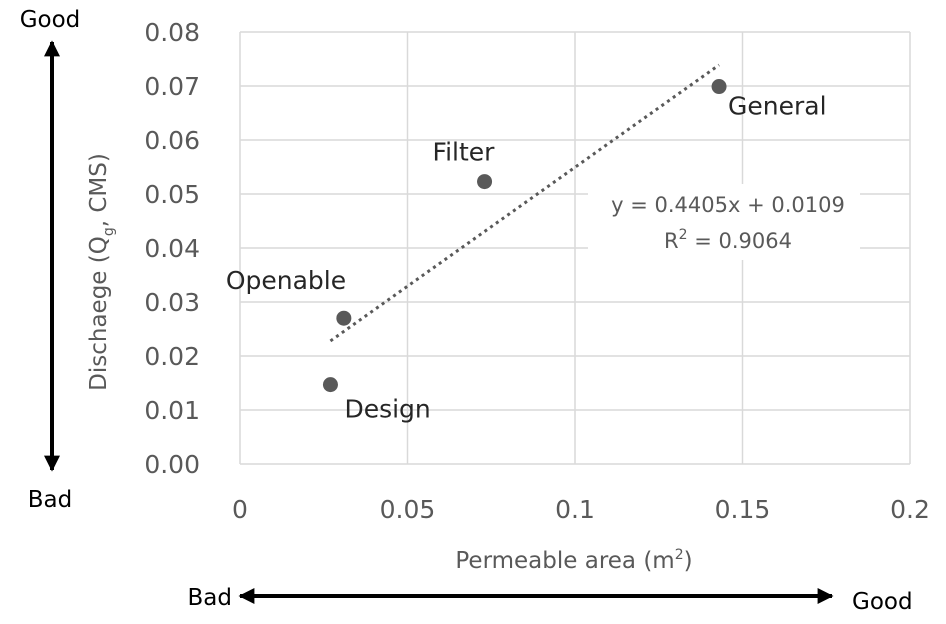 The height and width of the screenshot is (624, 946). What do you see at coordinates (172, 140) in the screenshot?
I see `y-tick-label: 0.06` at bounding box center [172, 140].